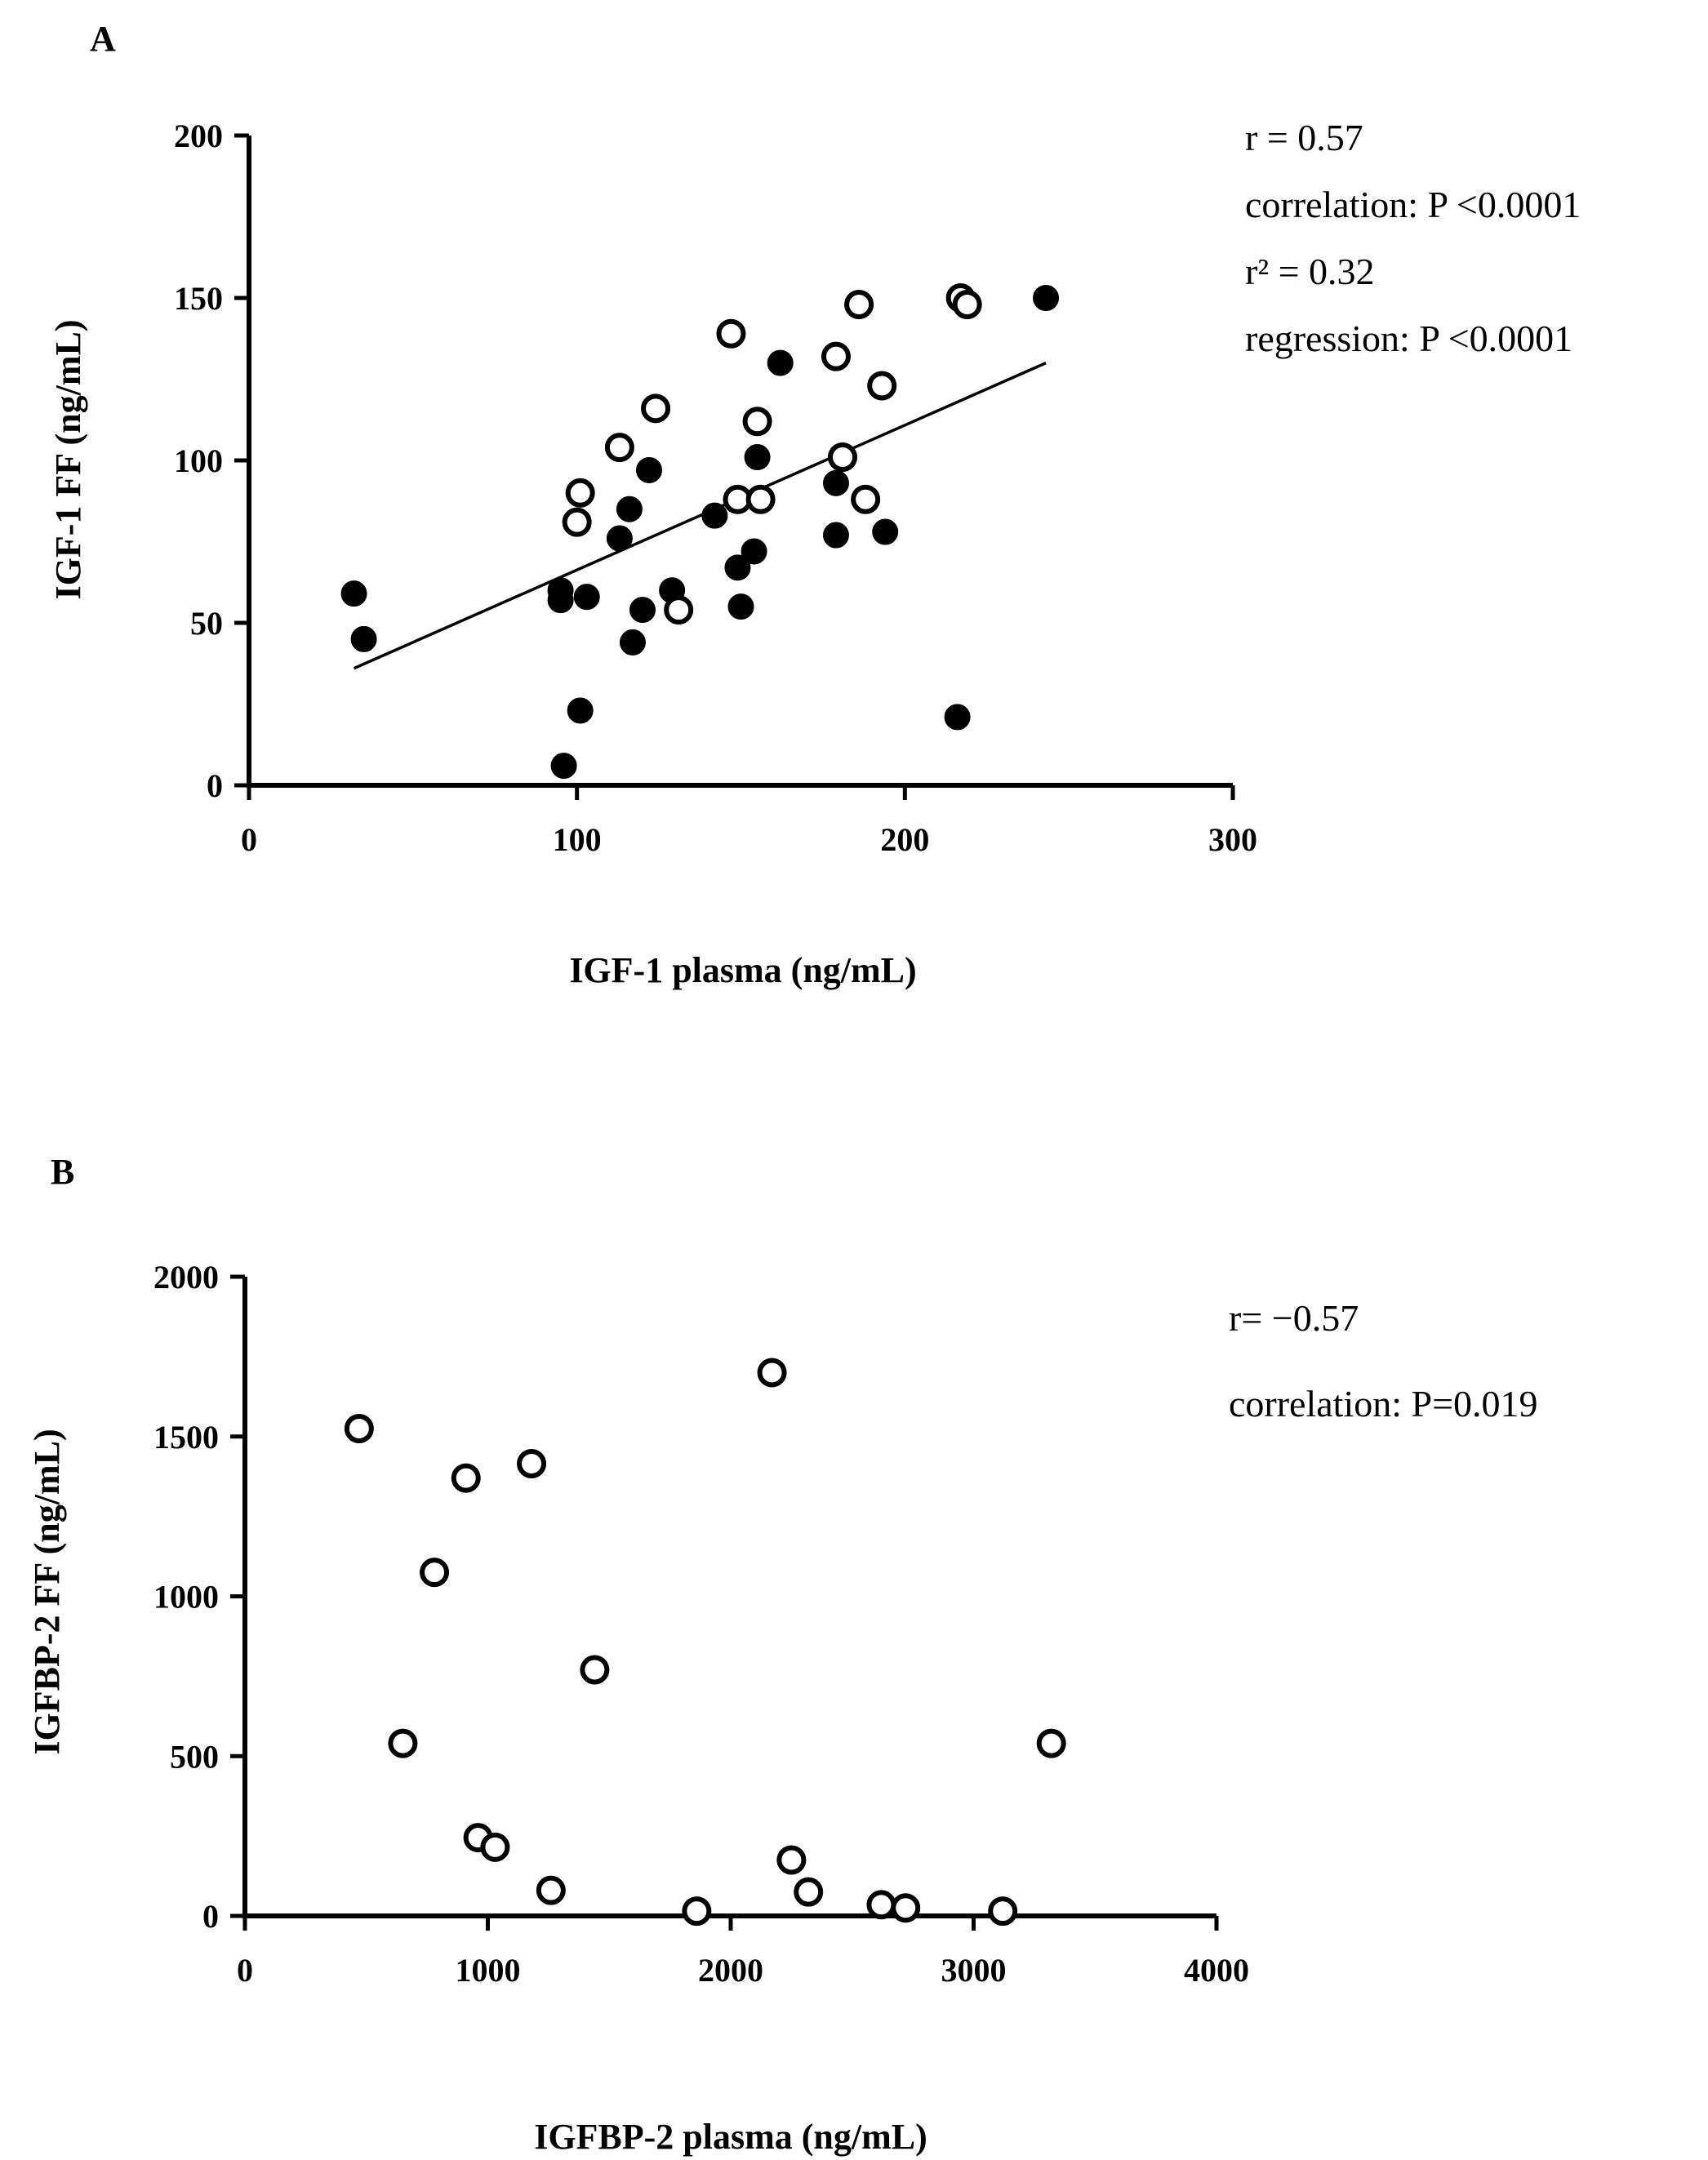 This screenshot has width=1708, height=2160. I want to click on panel-b-y-tick-label: 500, so click(194, 1756).